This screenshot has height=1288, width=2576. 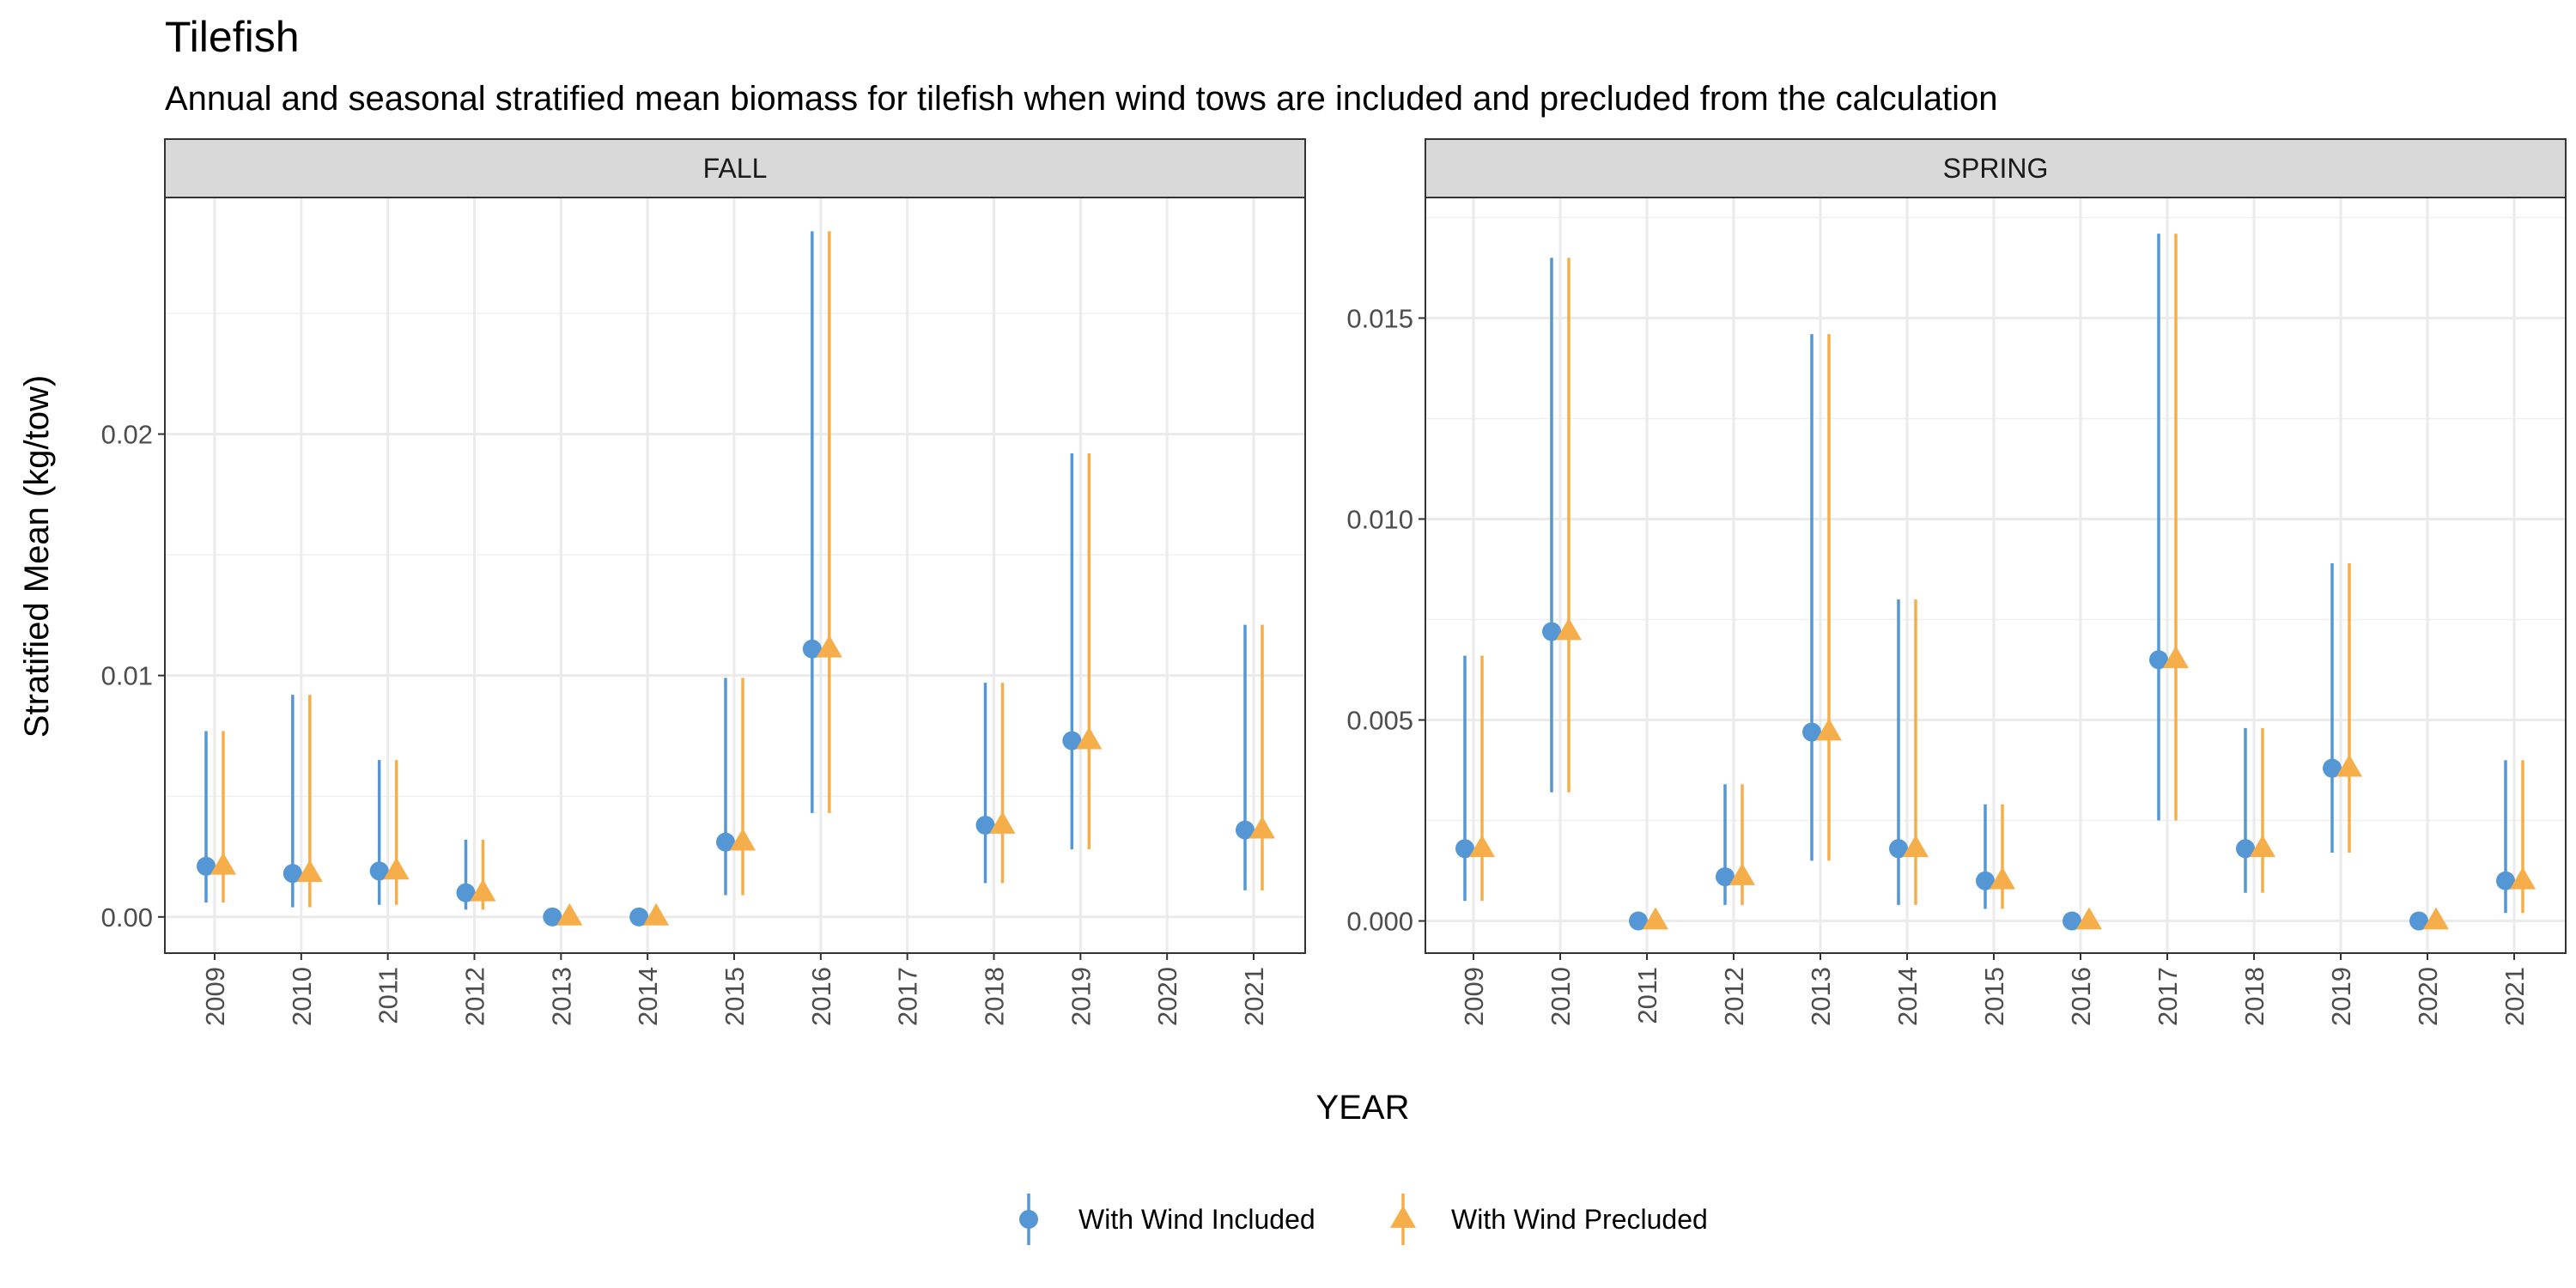 I want to click on panel-strip-label: FALL, so click(x=735, y=169).